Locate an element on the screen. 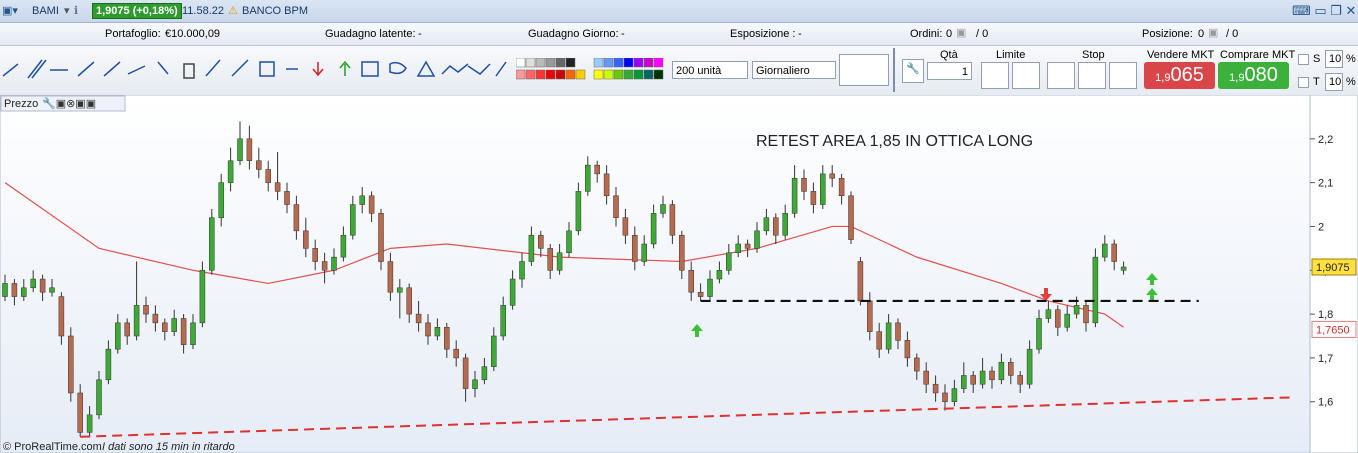 Image resolution: width=1358 pixels, height=453 pixels. orders-label: Ordini: is located at coordinates (926, 34).